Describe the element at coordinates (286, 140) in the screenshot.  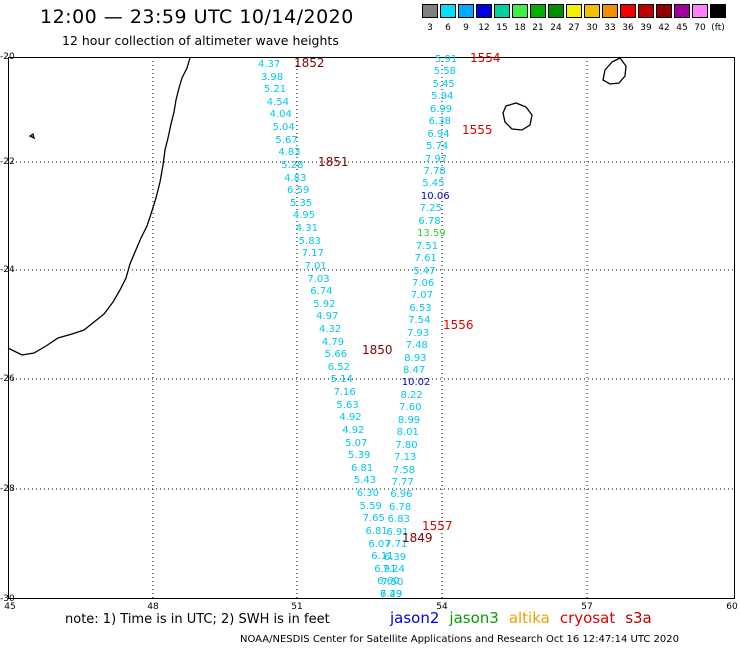
I see `west-track-wave-height: 5.67` at that location.